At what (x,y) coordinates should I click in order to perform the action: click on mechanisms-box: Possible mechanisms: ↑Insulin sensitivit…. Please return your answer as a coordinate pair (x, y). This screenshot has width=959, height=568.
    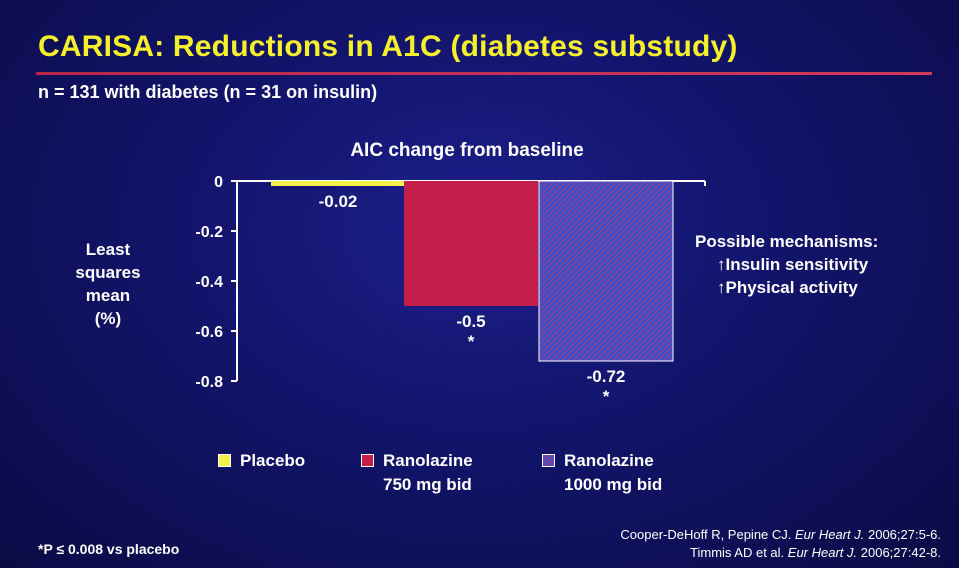
    Looking at the image, I should click on (786, 264).